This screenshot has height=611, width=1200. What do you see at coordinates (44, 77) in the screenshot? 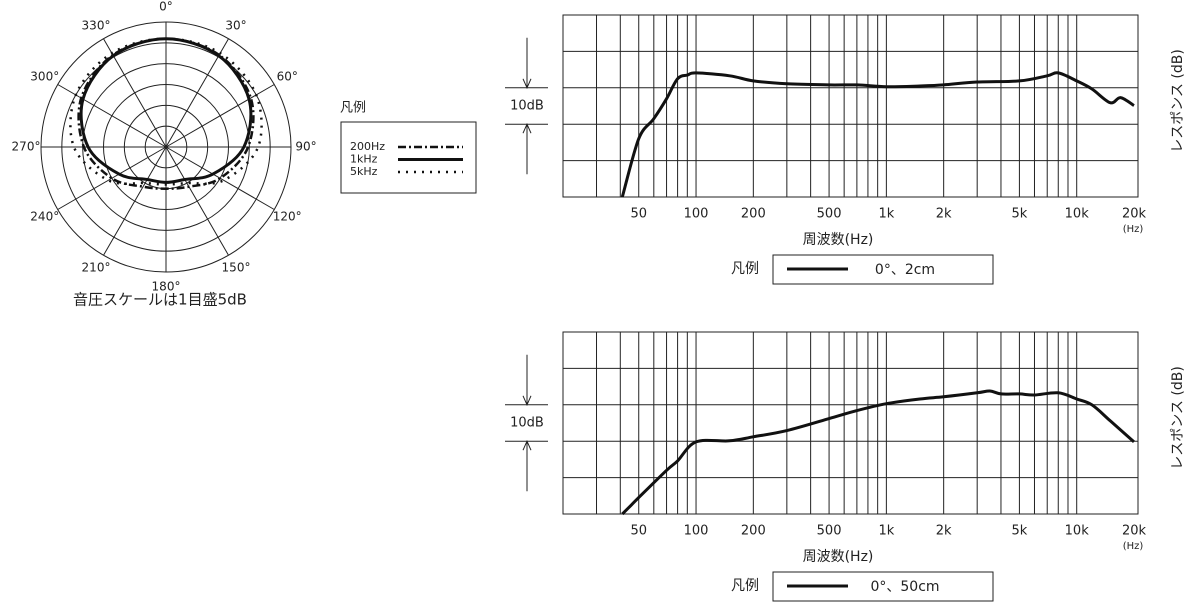
I see `angle-label: 300°` at bounding box center [44, 77].